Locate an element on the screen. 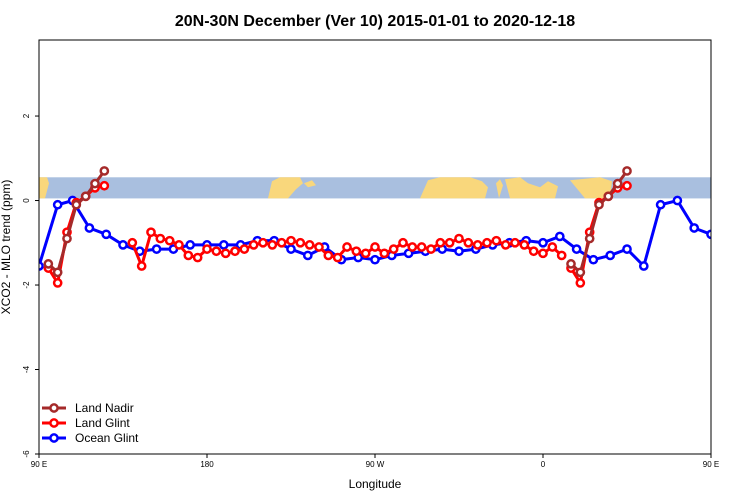 The image size is (750, 500). x-axis-label: Longitude is located at coordinates (375, 484).